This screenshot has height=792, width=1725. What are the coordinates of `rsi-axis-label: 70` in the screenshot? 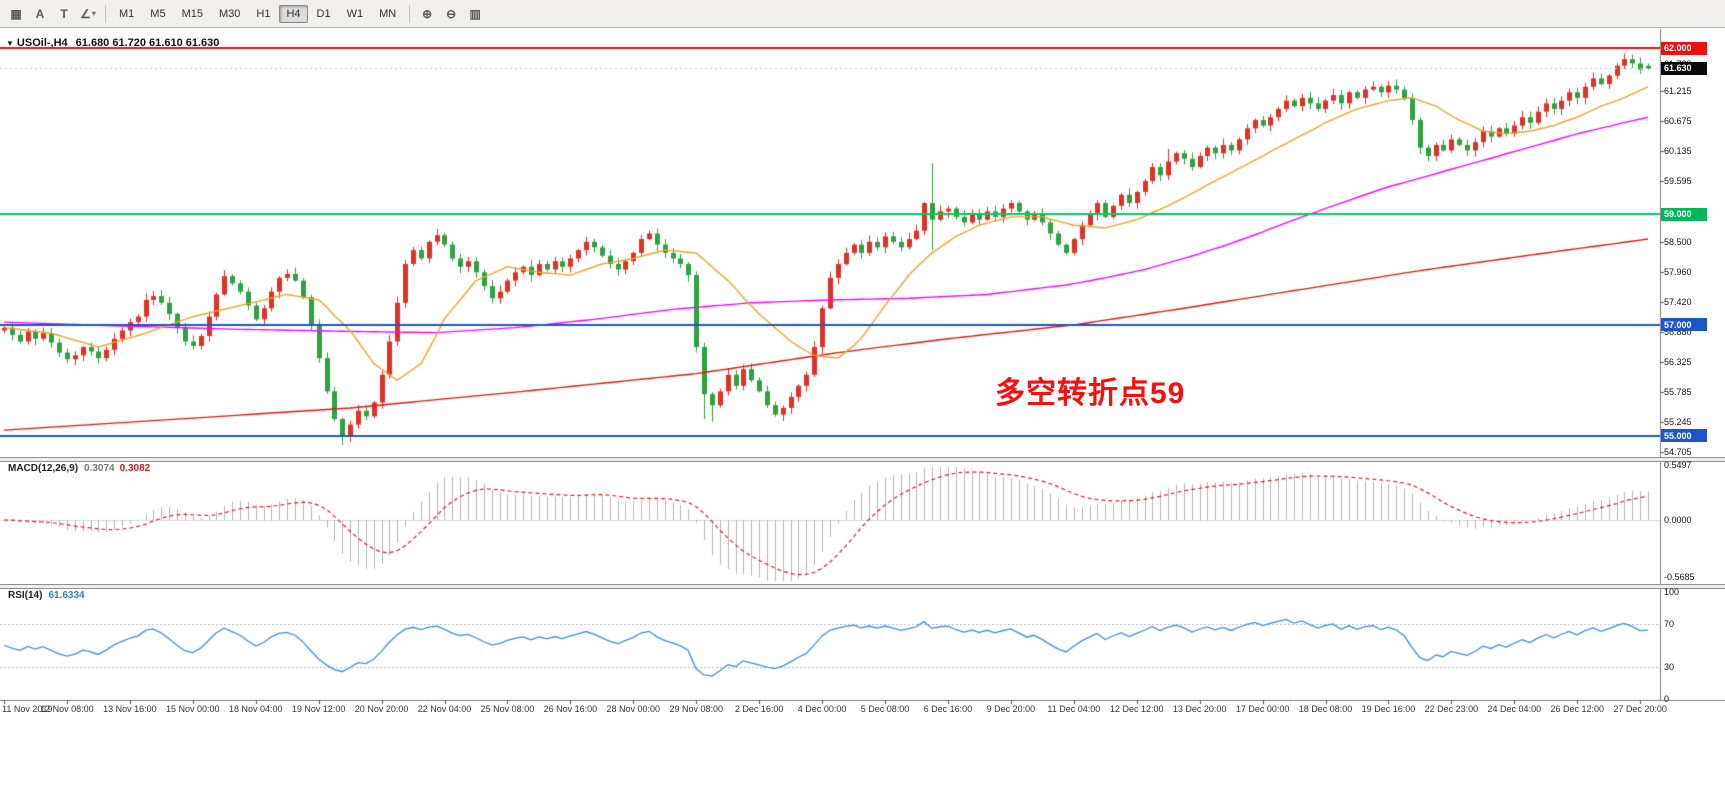 It's located at (1669, 624).